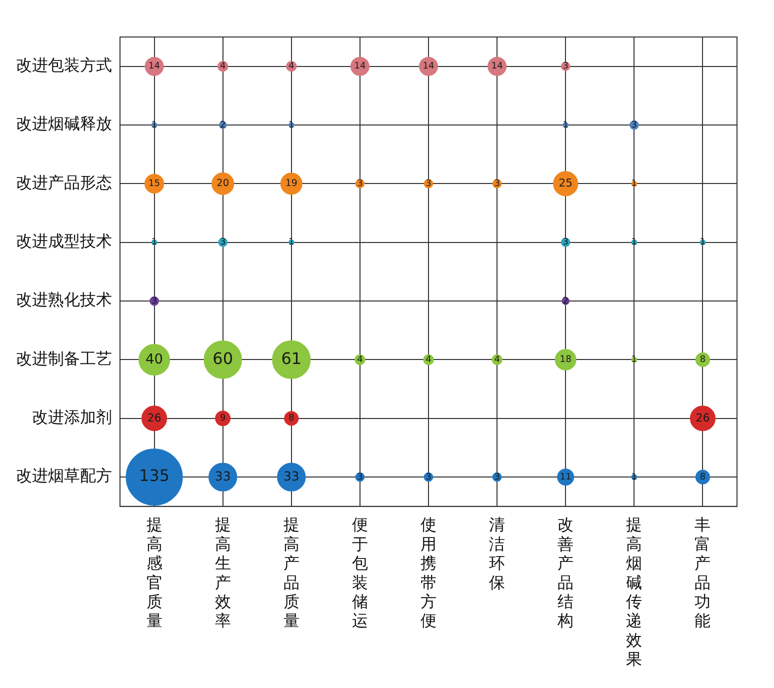  I want to click on y-tick-label: 改进制备工艺, so click(64, 358).